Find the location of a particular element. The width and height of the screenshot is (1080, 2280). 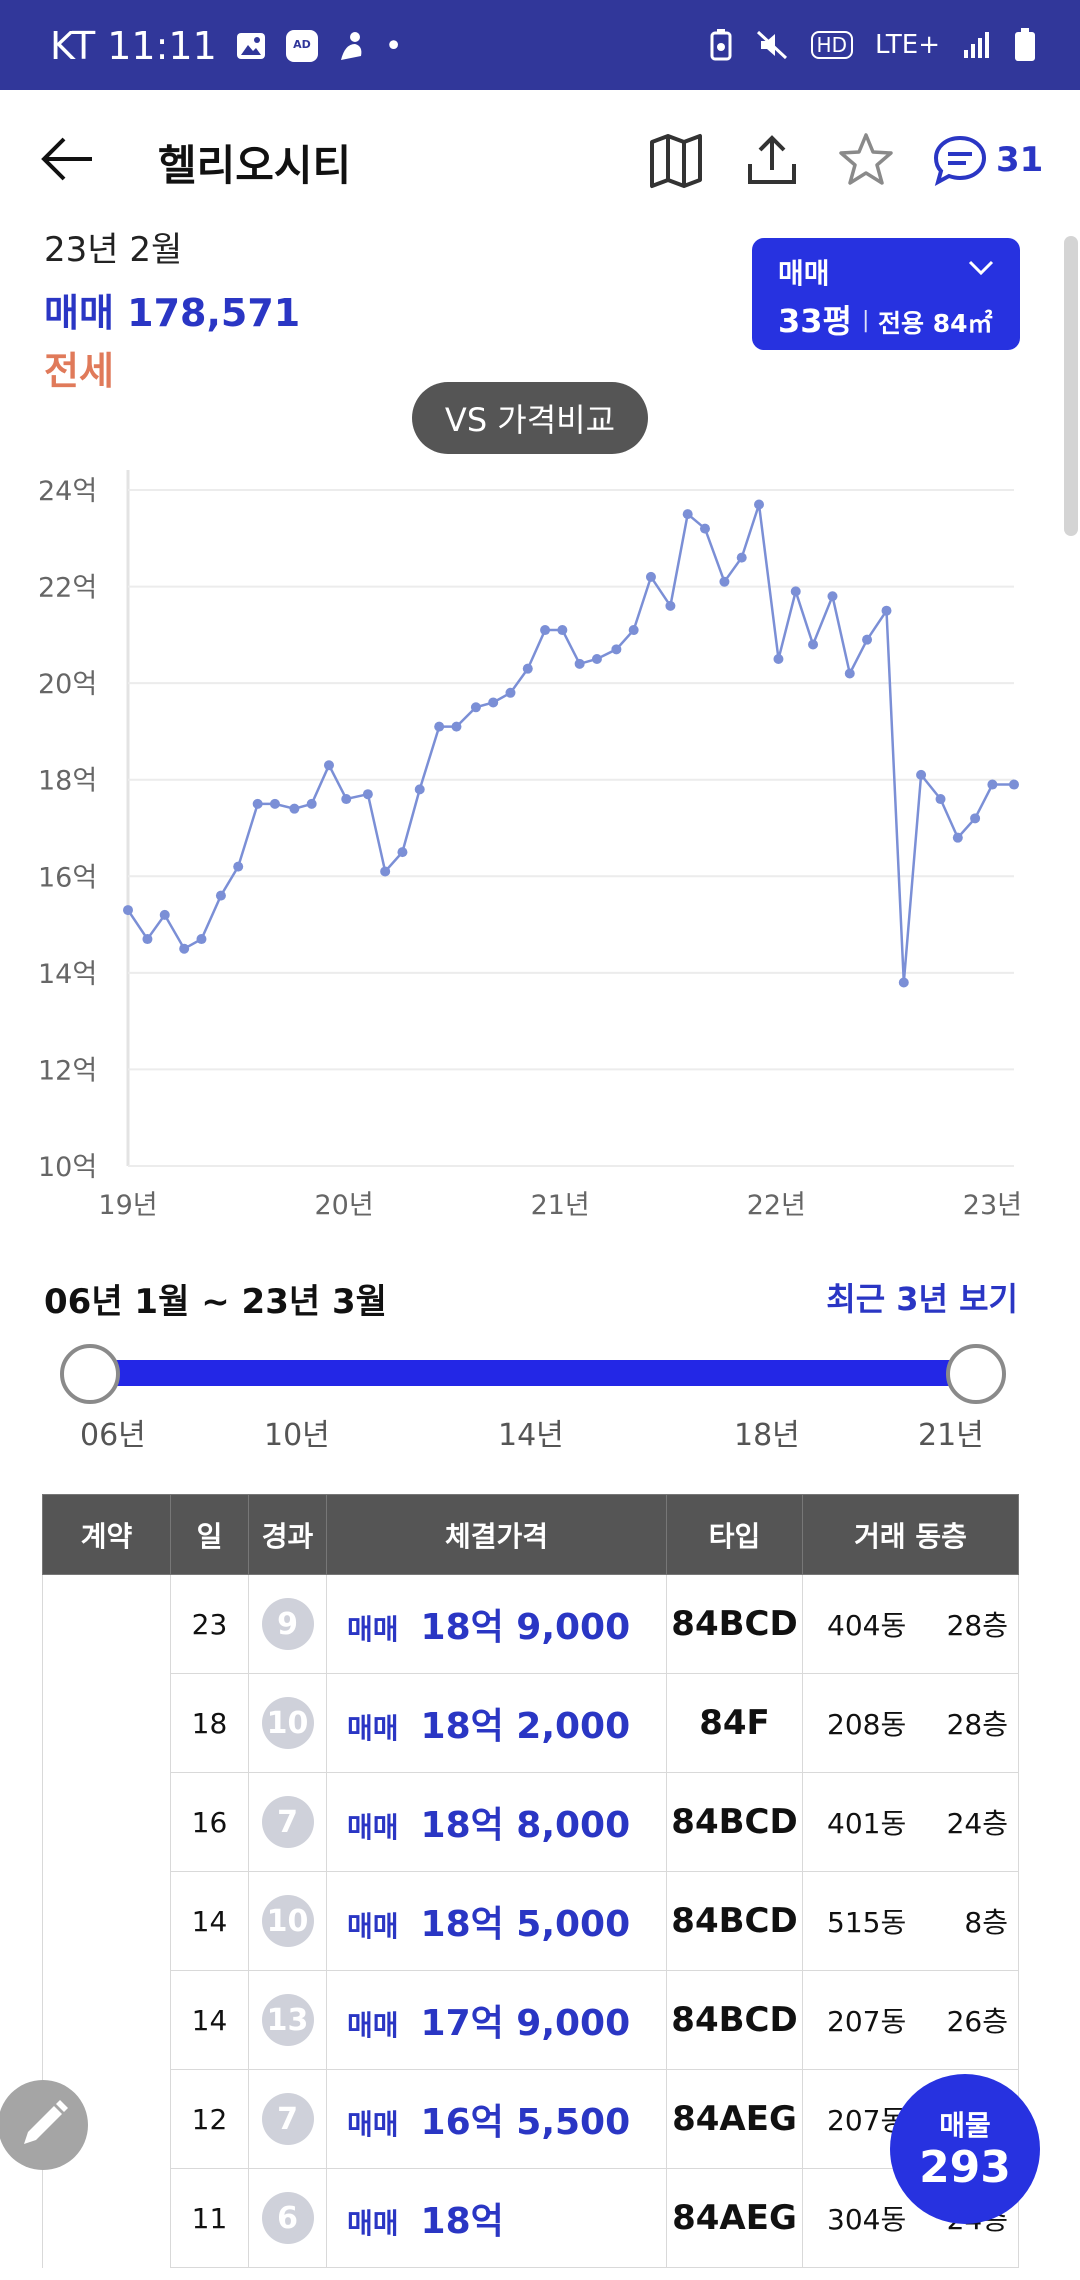

recent-3-years-link: 최근 3년 보기 is located at coordinates (922, 1299).